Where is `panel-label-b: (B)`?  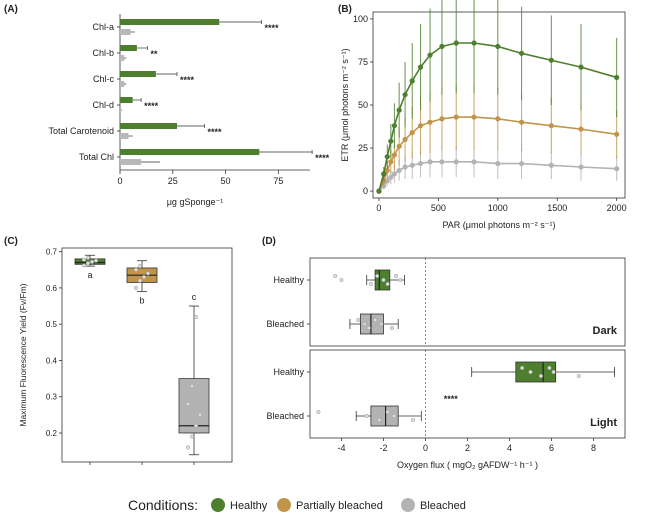 panel-label-b: (B) is located at coordinates (345, 9).